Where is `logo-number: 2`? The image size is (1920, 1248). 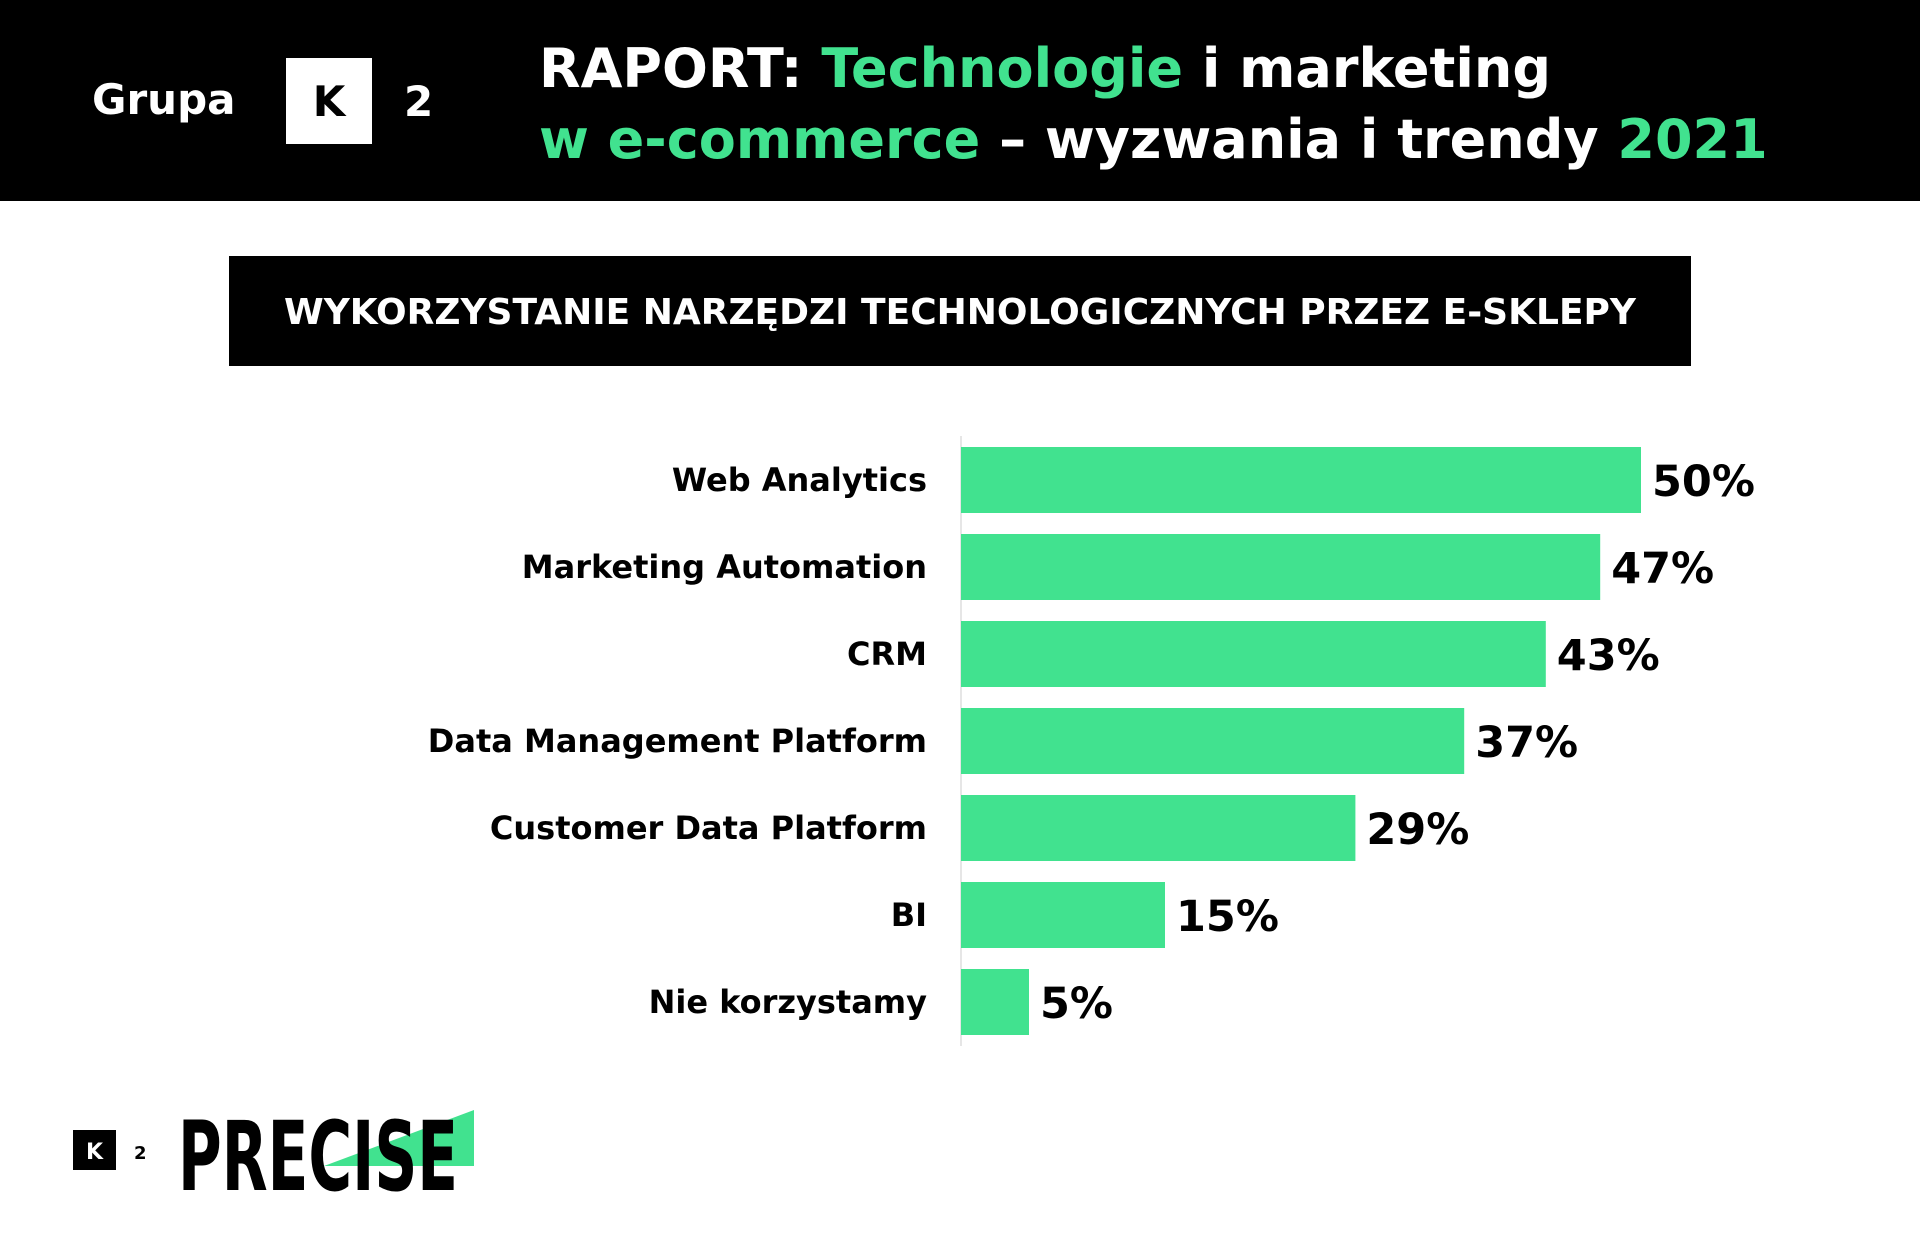
logo-number: 2 is located at coordinates (418, 101).